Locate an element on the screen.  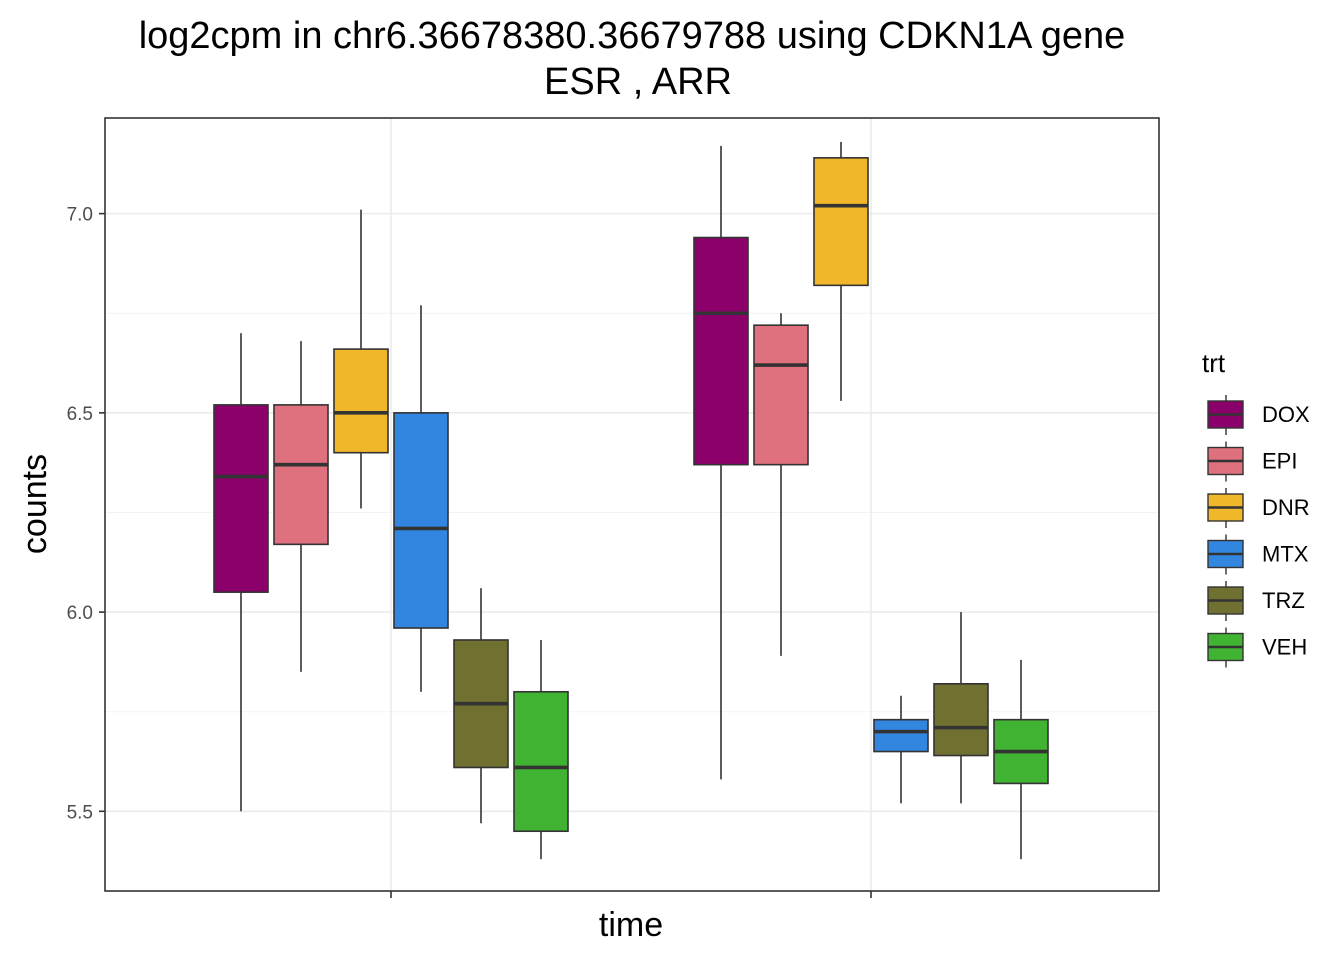
legend-item-dox: DOX is located at coordinates (1258, 415).